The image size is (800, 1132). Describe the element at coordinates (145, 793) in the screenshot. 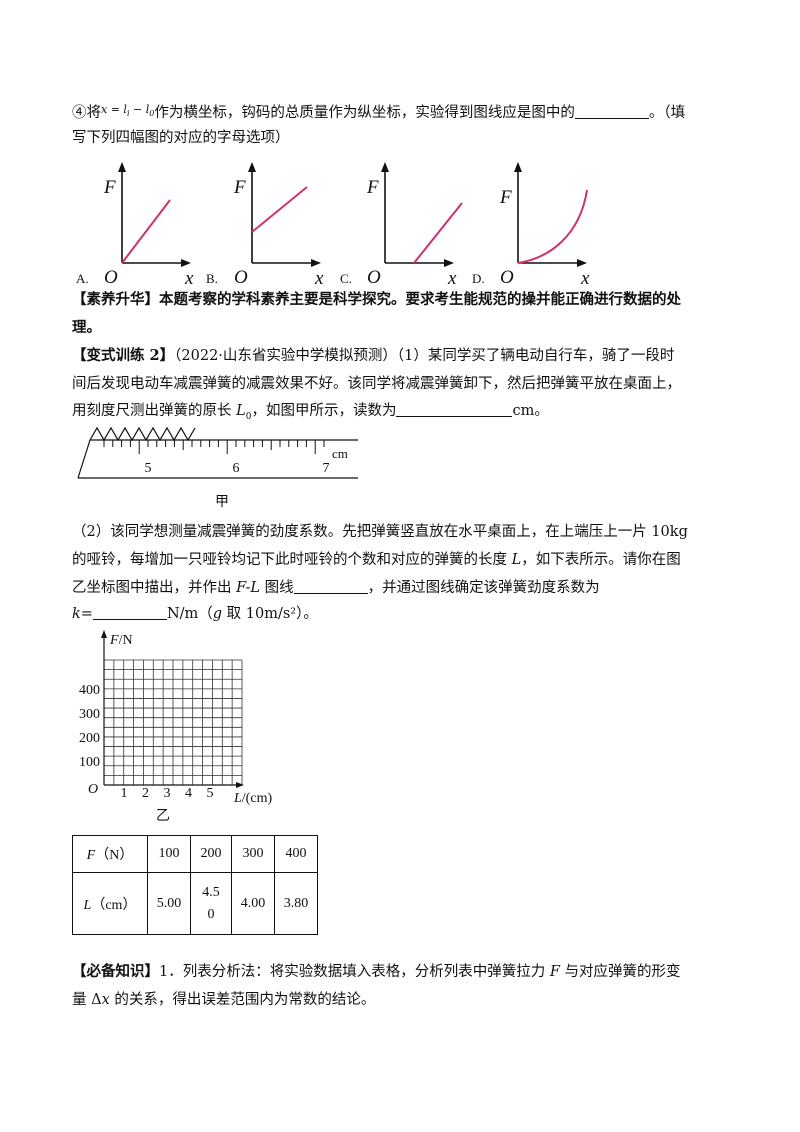

I see `graph-x-tick: 2` at that location.